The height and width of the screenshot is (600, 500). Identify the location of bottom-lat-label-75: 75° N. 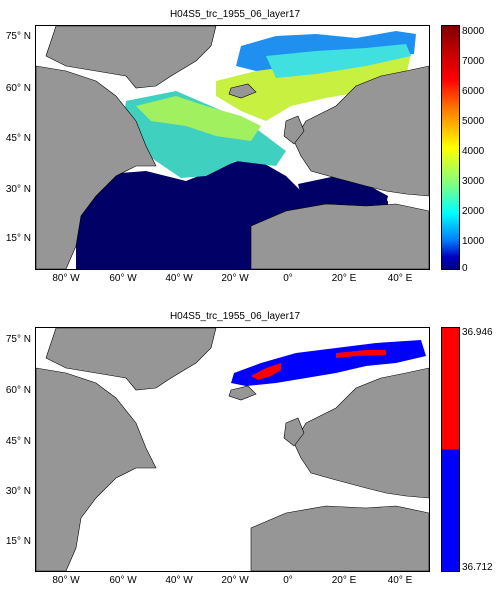
(18, 339).